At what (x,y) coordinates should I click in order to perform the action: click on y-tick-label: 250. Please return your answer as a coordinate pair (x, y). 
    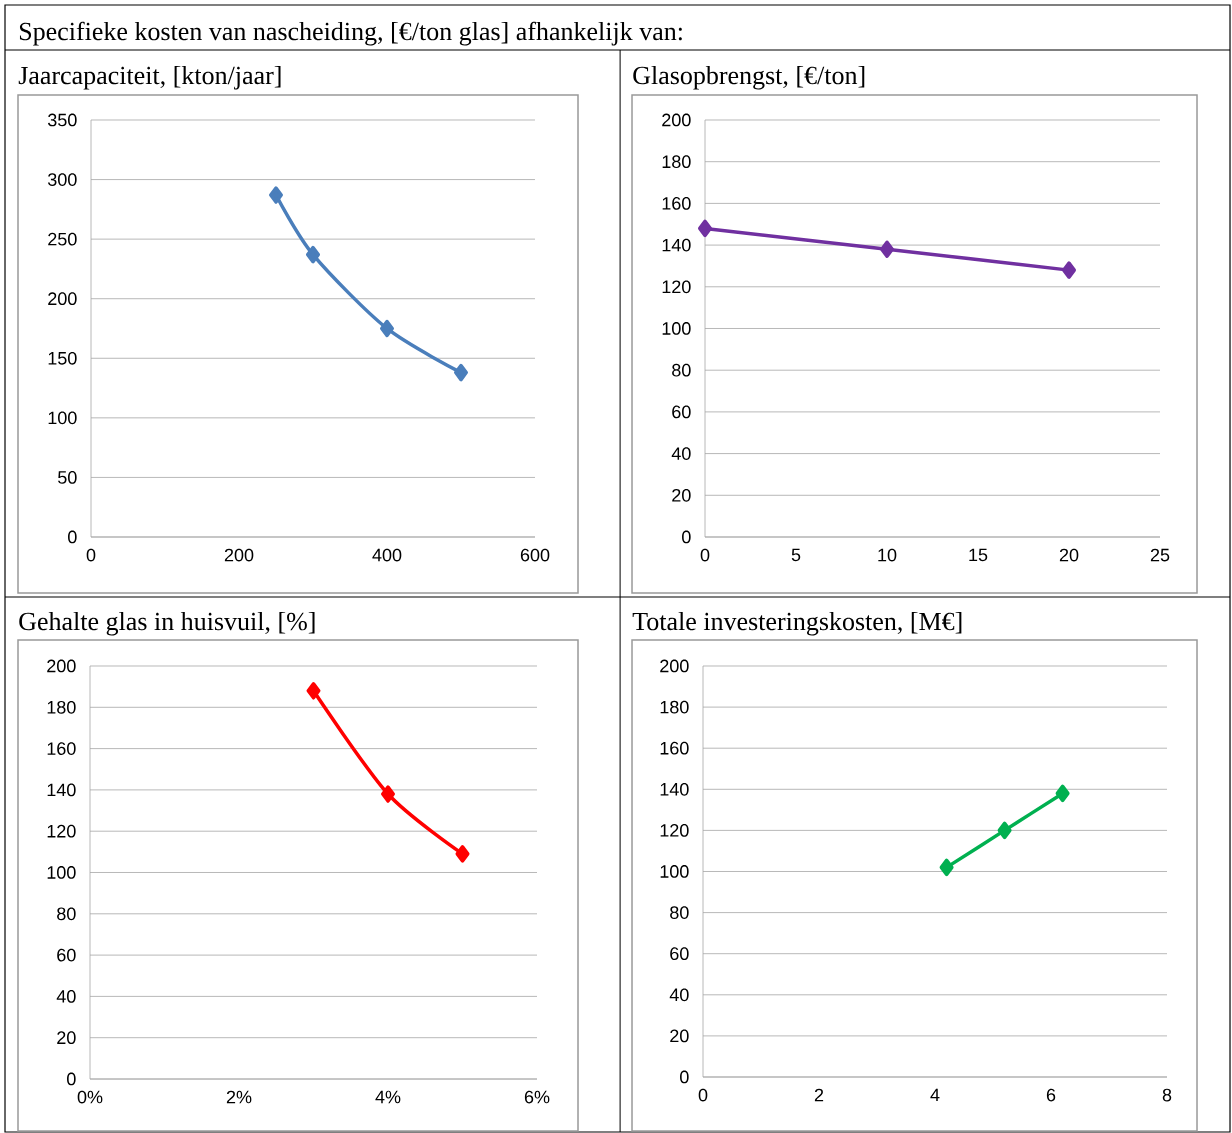
    Looking at the image, I should click on (62, 239).